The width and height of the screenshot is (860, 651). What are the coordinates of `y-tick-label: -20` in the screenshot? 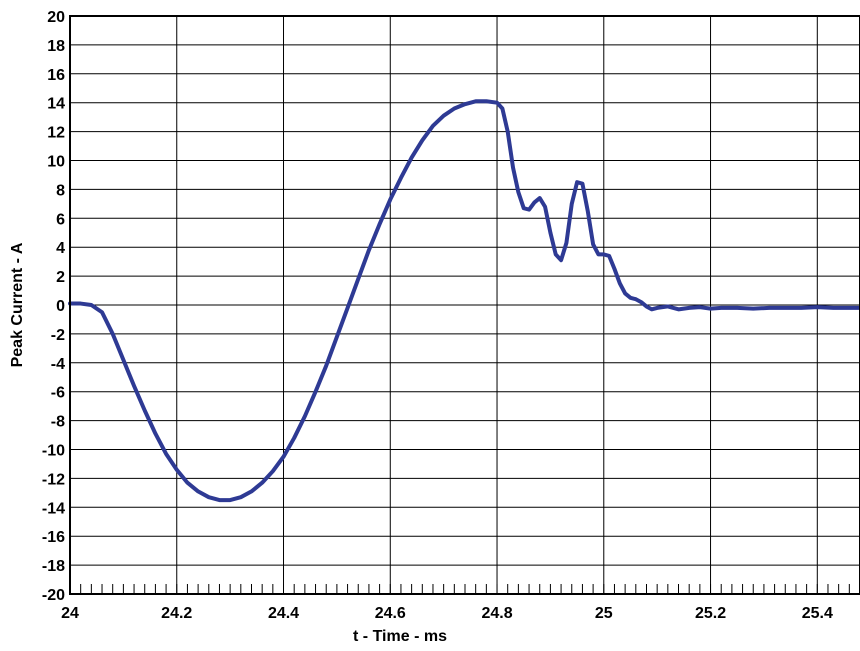 It's located at (53, 595).